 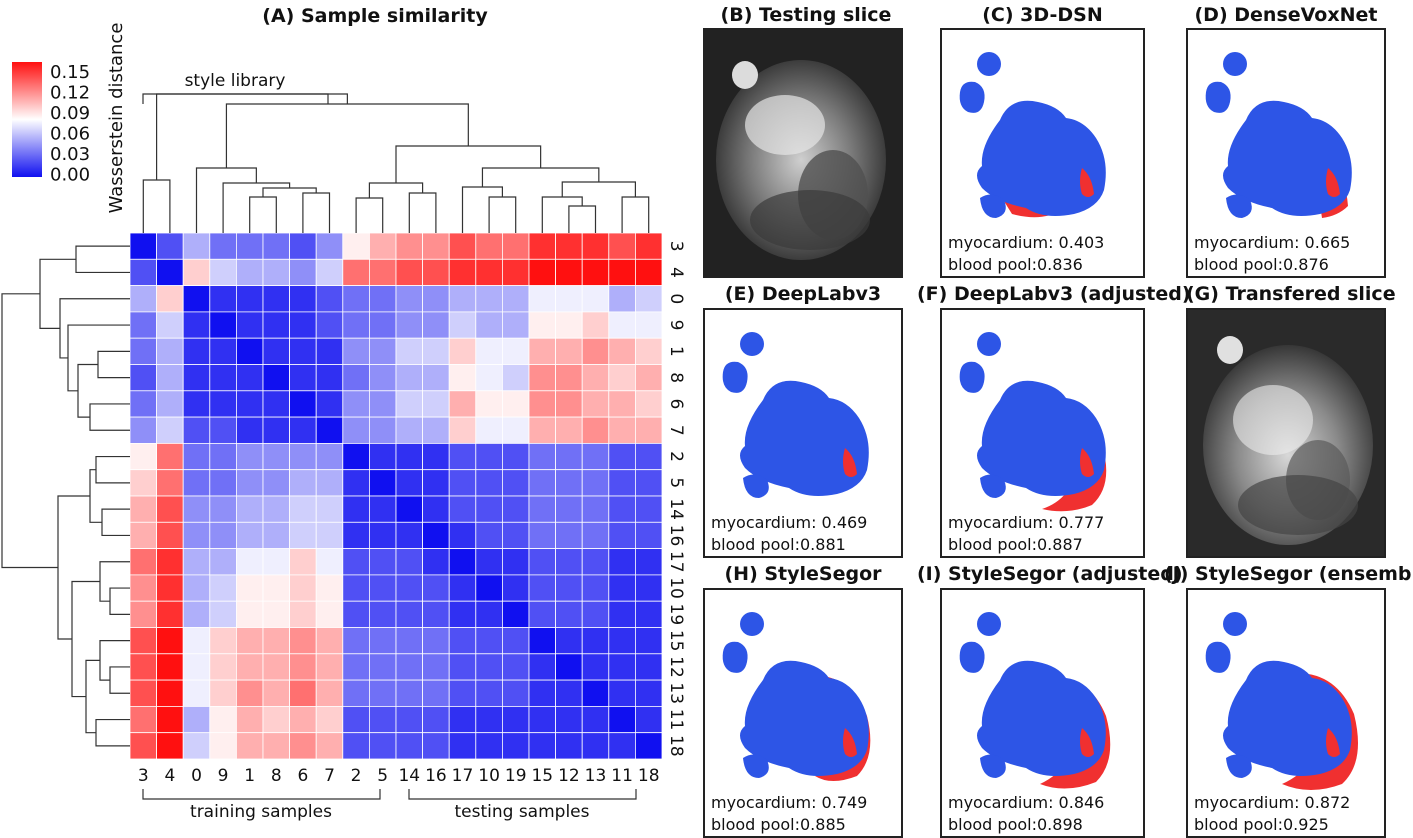 I want to click on panel-title-j: (J) StyleSegor (ensemble), so click(x=1288, y=574).